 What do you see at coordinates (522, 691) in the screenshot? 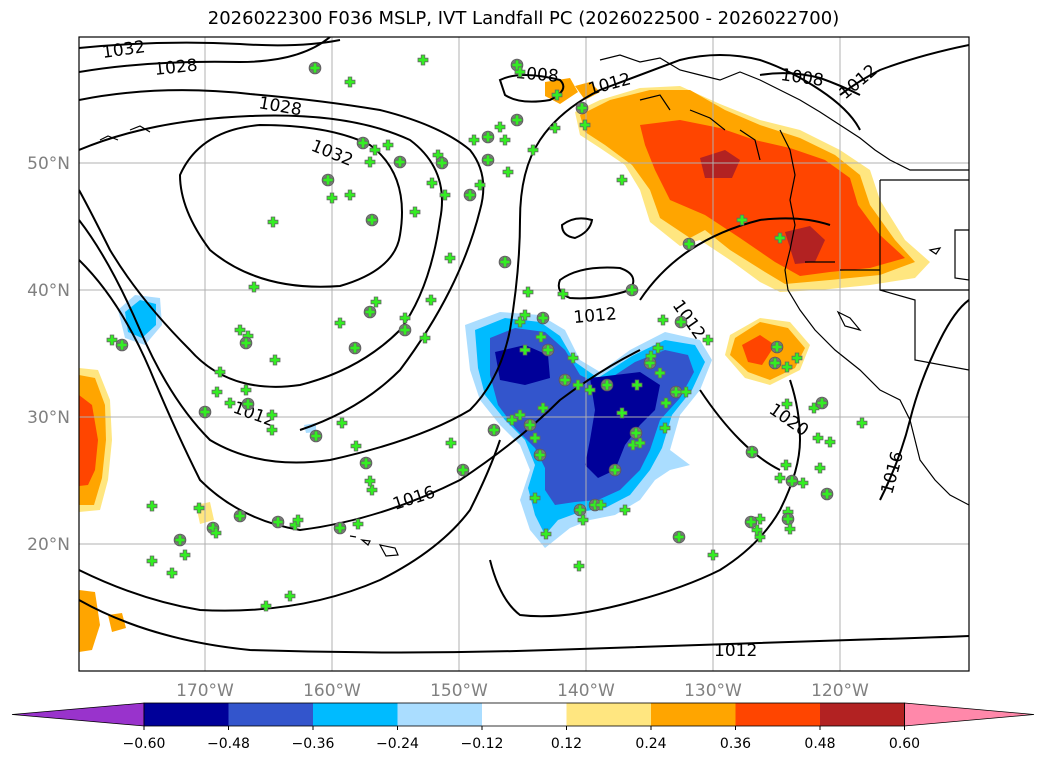
I see `longitude-labels: 170°W 160°W 150°W 140°W 130°W 120°W` at bounding box center [522, 691].